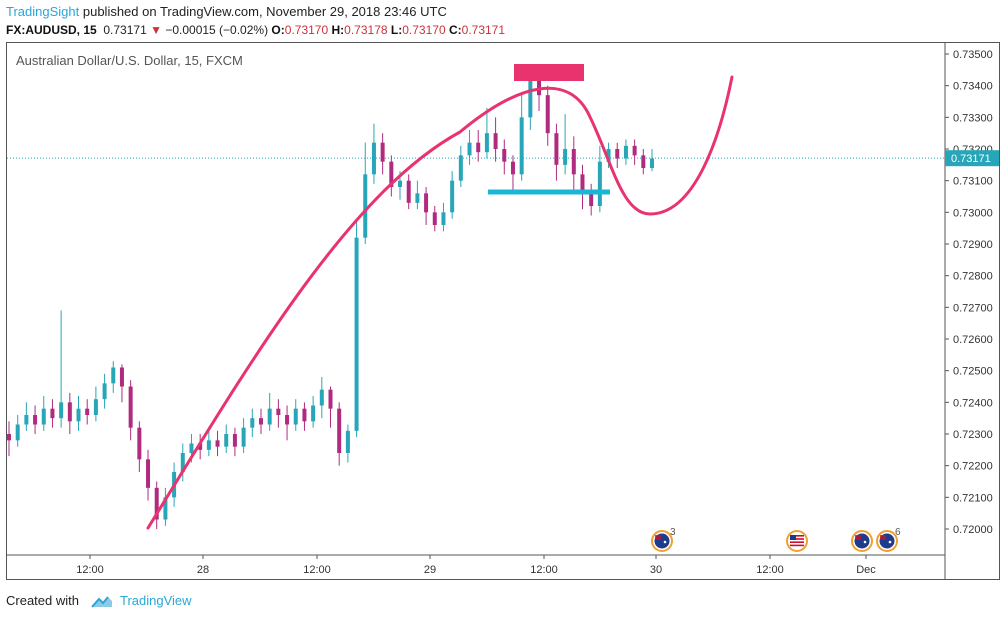  Describe the element at coordinates (663, 539) in the screenshot. I see `event-badge: 3` at that location.